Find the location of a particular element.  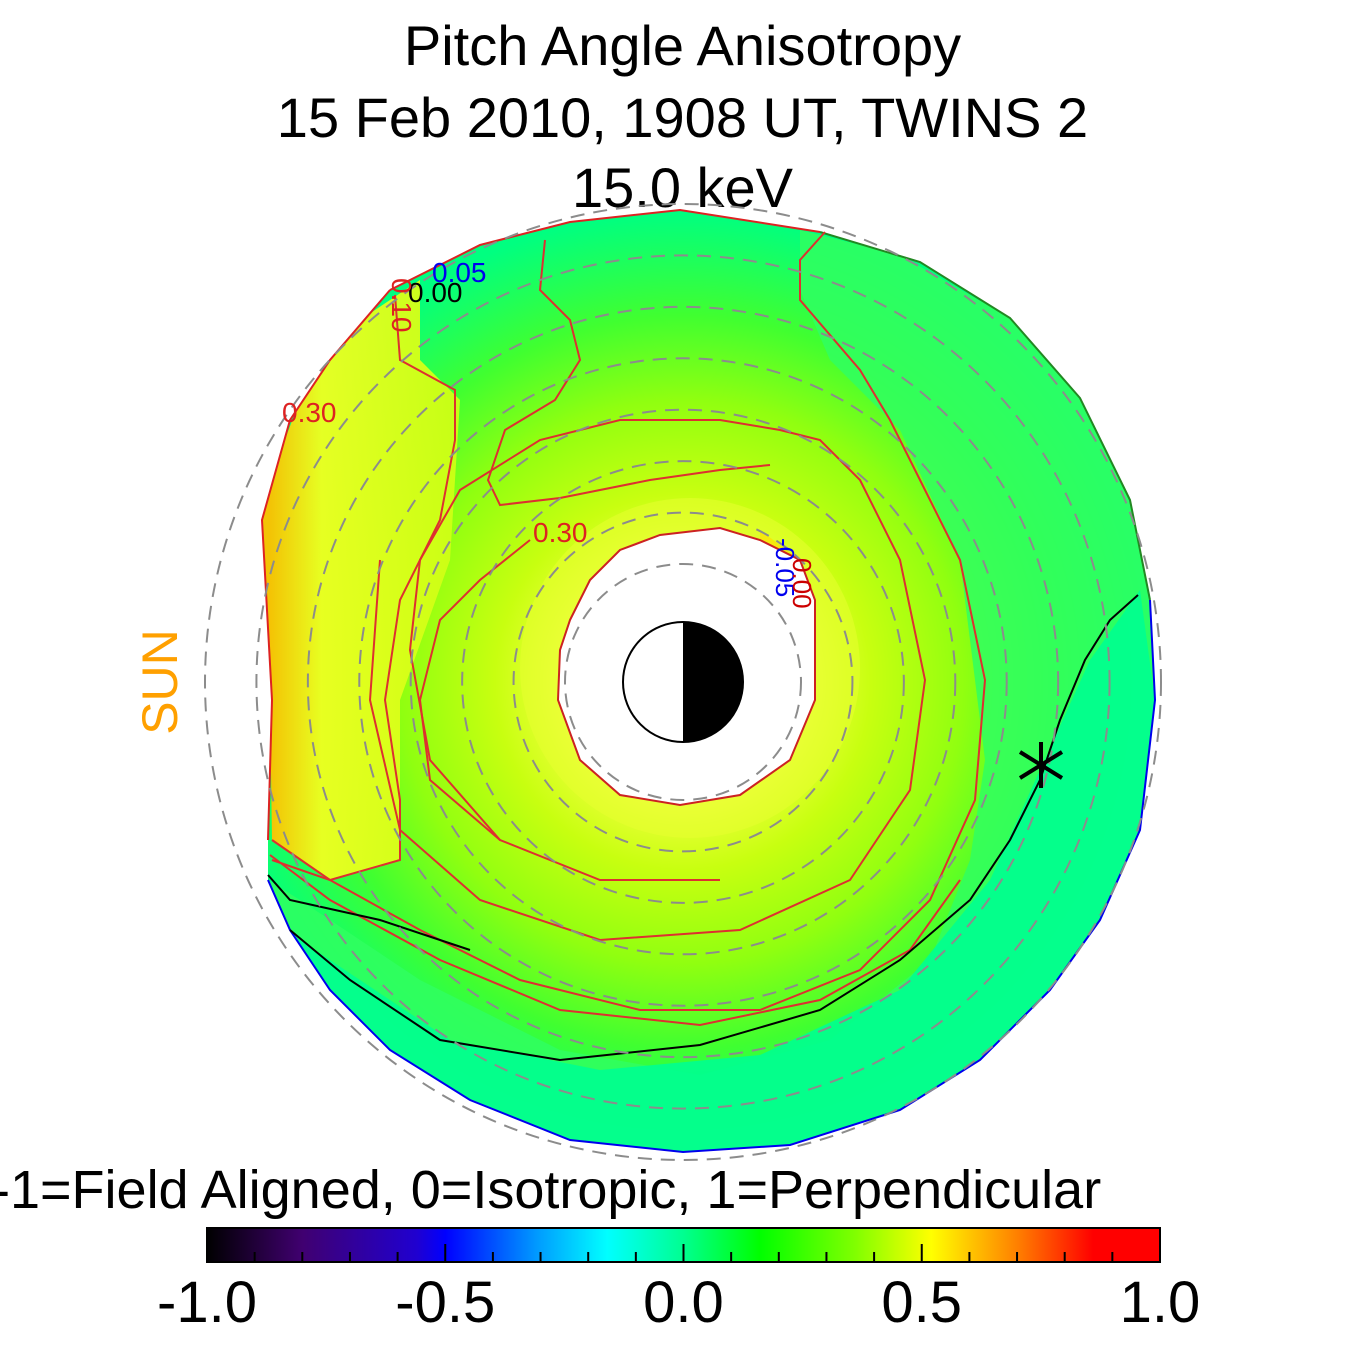

contour-label-7: 0.00 is located at coordinates (802, 583).